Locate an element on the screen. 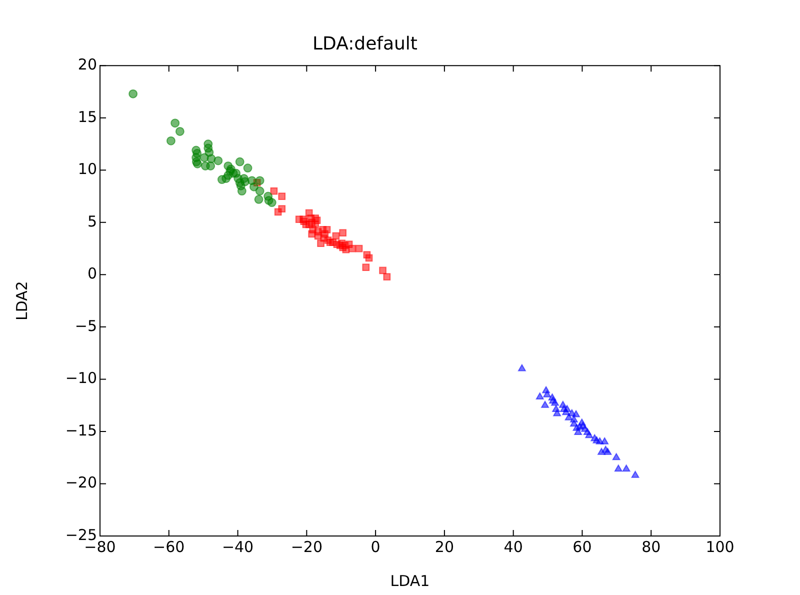 This screenshot has width=800, height=595. x-tick-label: −60 is located at coordinates (169, 547).